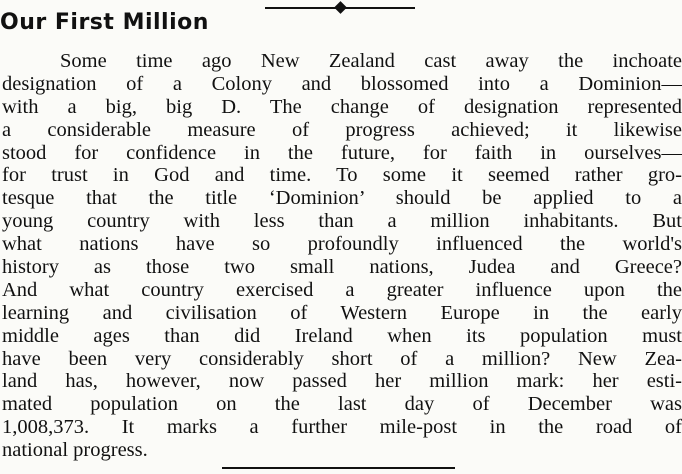  I want to click on headline: Our First Million, so click(104, 22).